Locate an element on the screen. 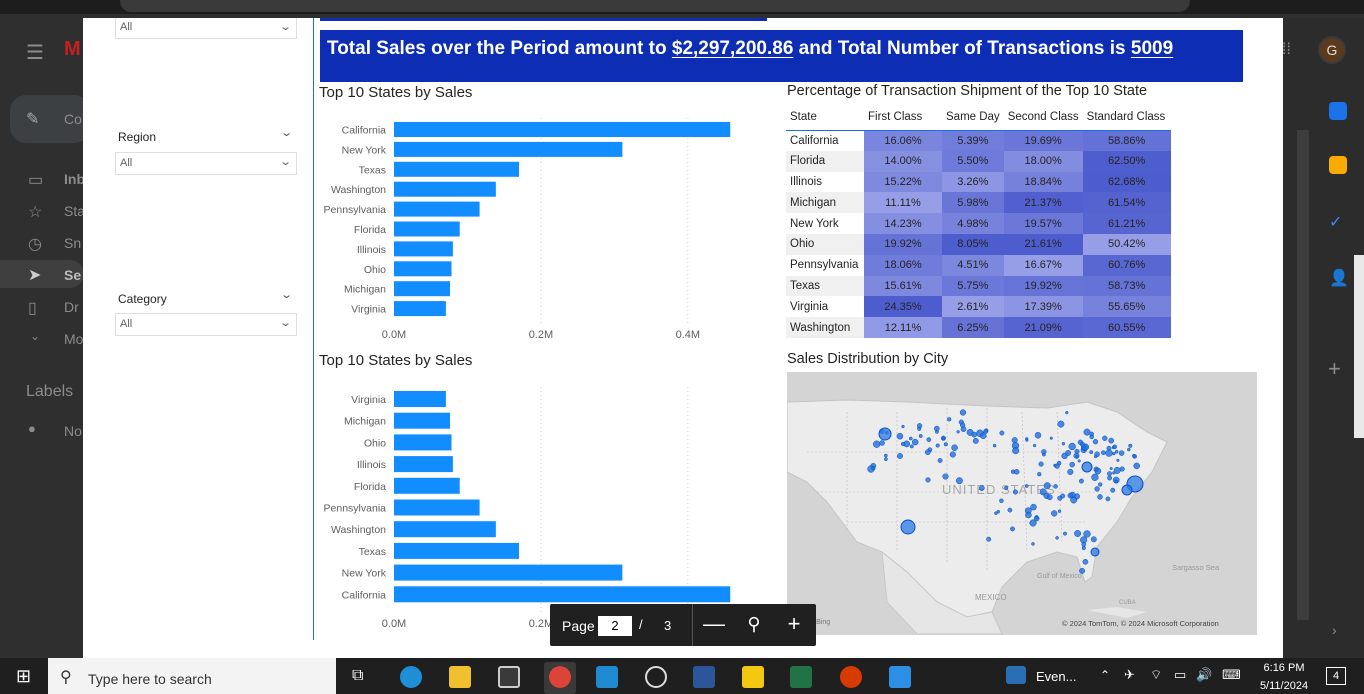  keyboard-icon: ⌨ is located at coordinates (1231, 674).